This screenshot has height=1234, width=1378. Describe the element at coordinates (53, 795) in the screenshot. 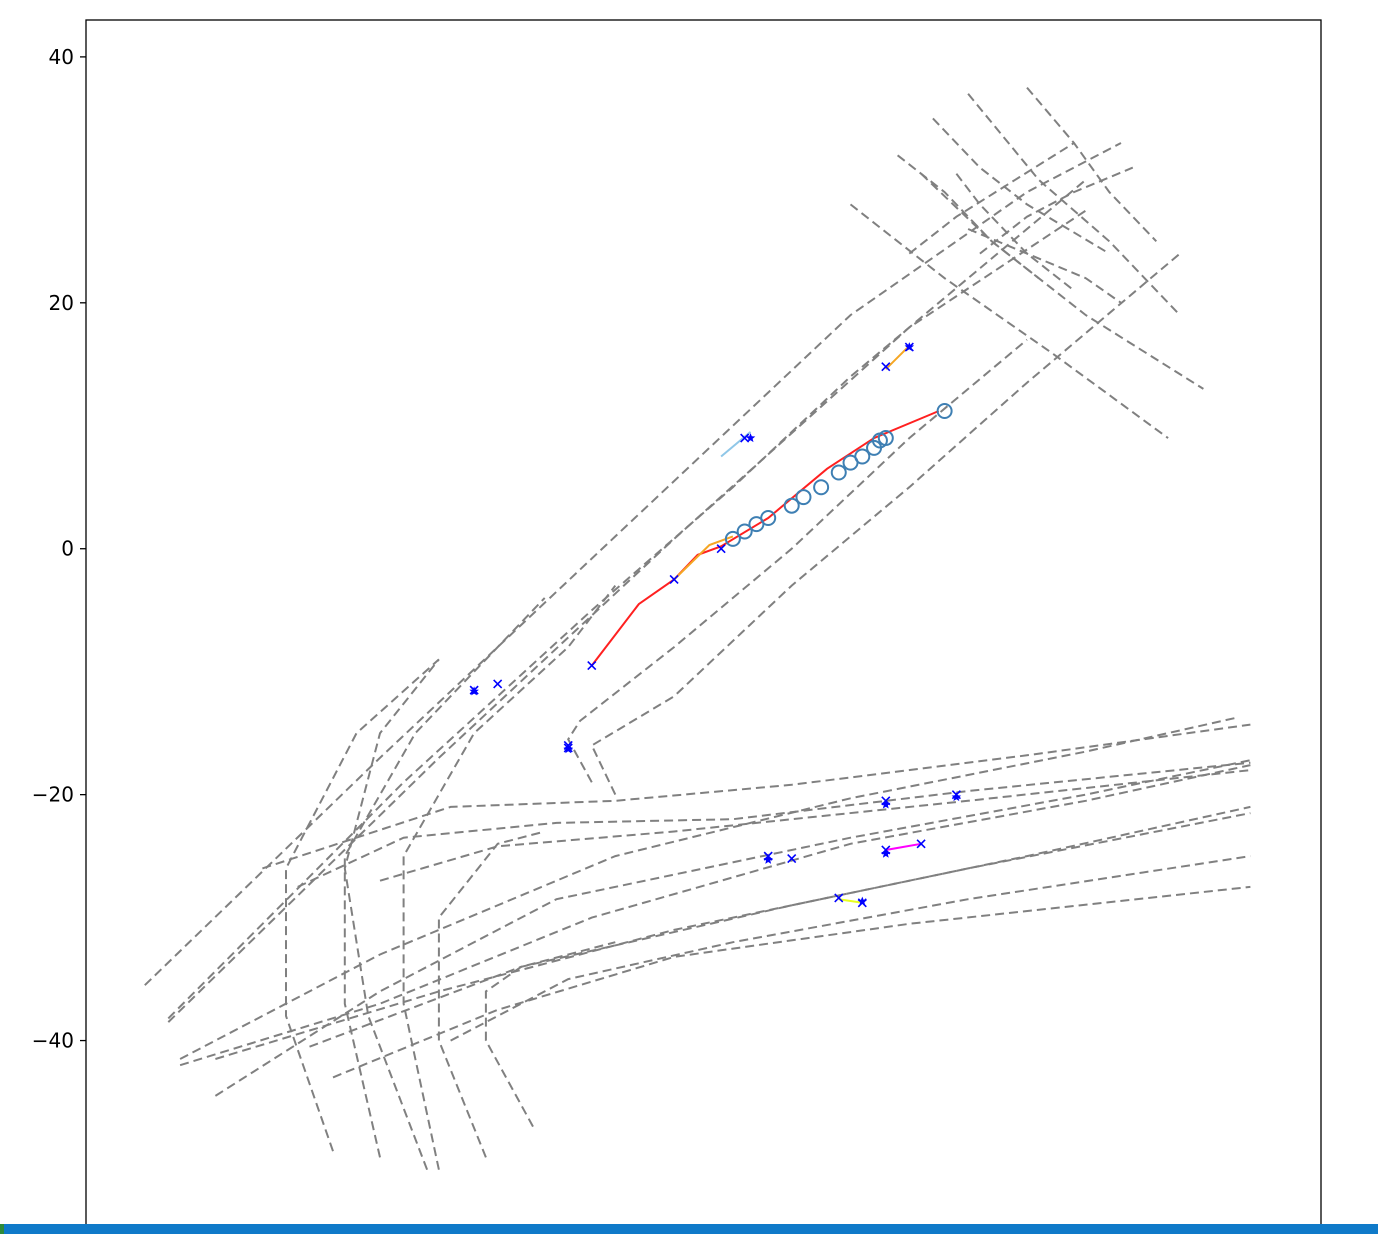

I see `y-tick-label-3: −20` at that location.